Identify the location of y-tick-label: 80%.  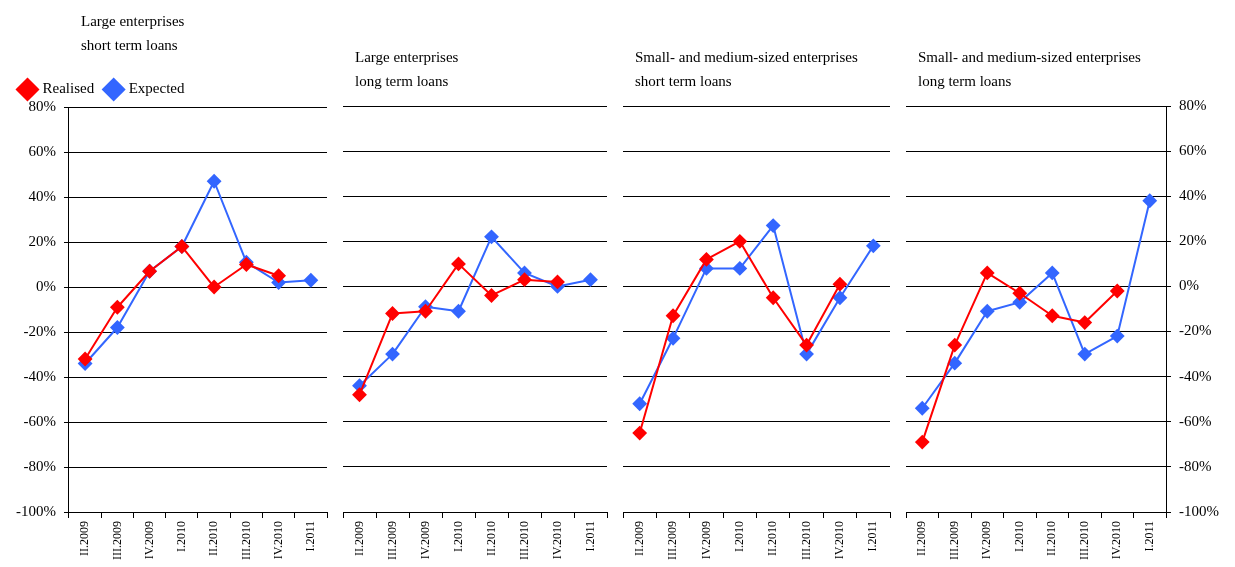
(42, 105).